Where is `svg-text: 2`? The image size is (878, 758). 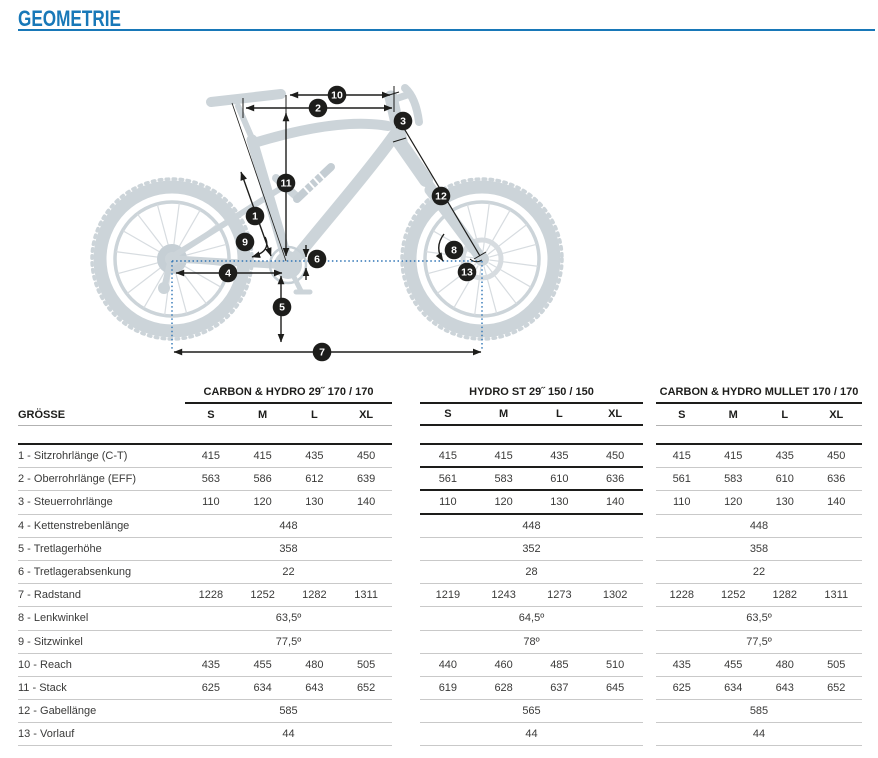 svg-text: 2 is located at coordinates (318, 109).